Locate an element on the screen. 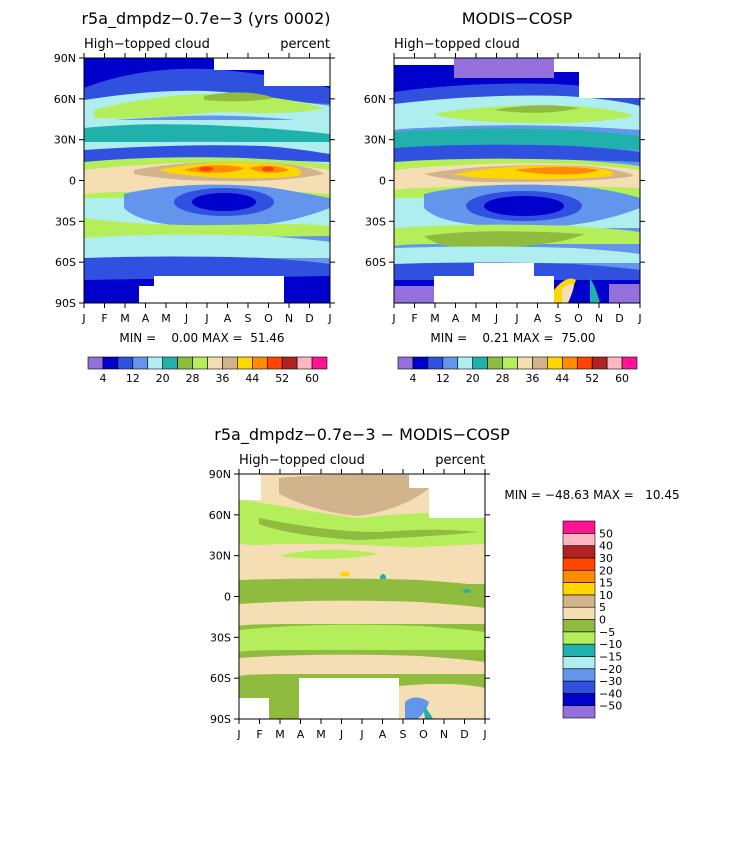  colorbar-label: −40 is located at coordinates (610, 693).